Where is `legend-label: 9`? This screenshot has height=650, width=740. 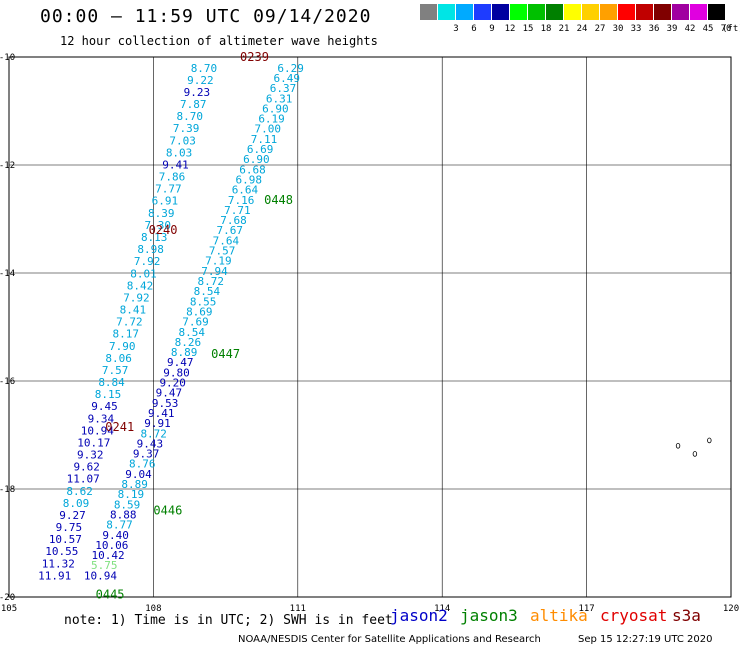 legend-label: 9 is located at coordinates (492, 29).